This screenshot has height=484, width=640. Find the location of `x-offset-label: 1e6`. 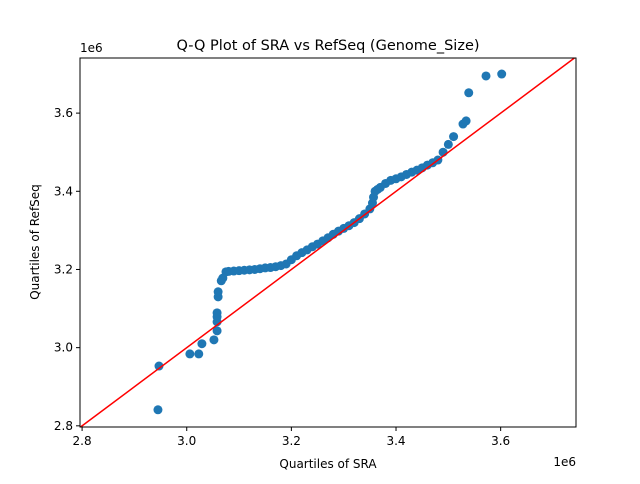

x-offset-label: 1e6 is located at coordinates (564, 462).